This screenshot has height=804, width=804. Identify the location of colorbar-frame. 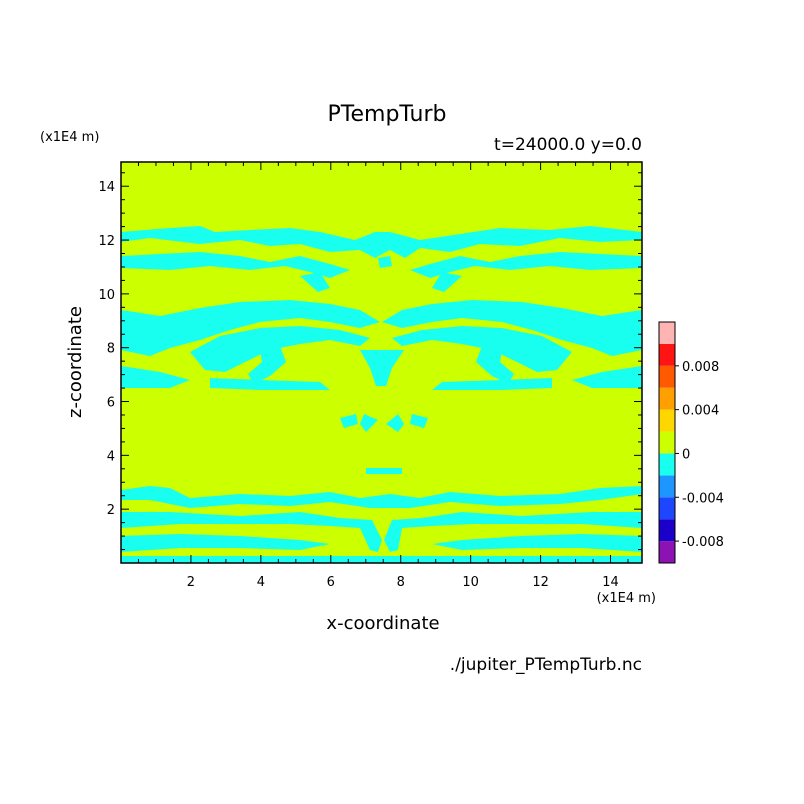
(667, 442).